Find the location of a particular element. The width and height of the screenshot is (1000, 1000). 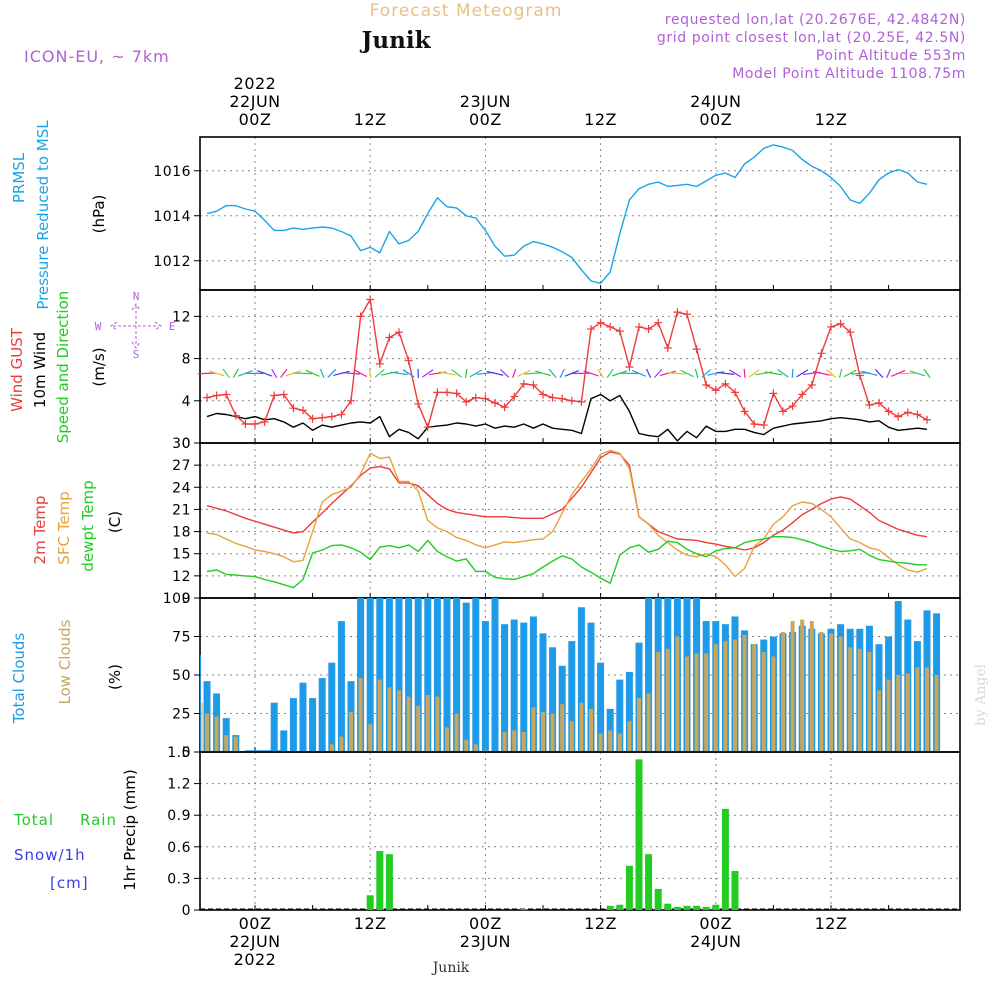

y-tick-label: 12 is located at coordinates (181, 577).